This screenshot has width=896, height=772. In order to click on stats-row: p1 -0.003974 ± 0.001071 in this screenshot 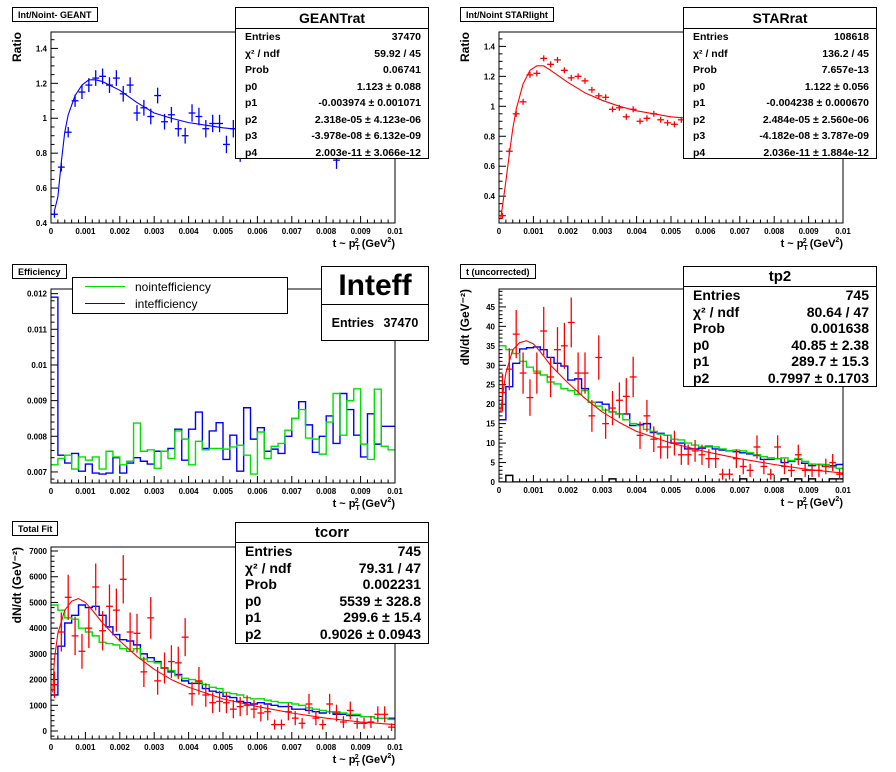, I will do `click(332, 103)`.